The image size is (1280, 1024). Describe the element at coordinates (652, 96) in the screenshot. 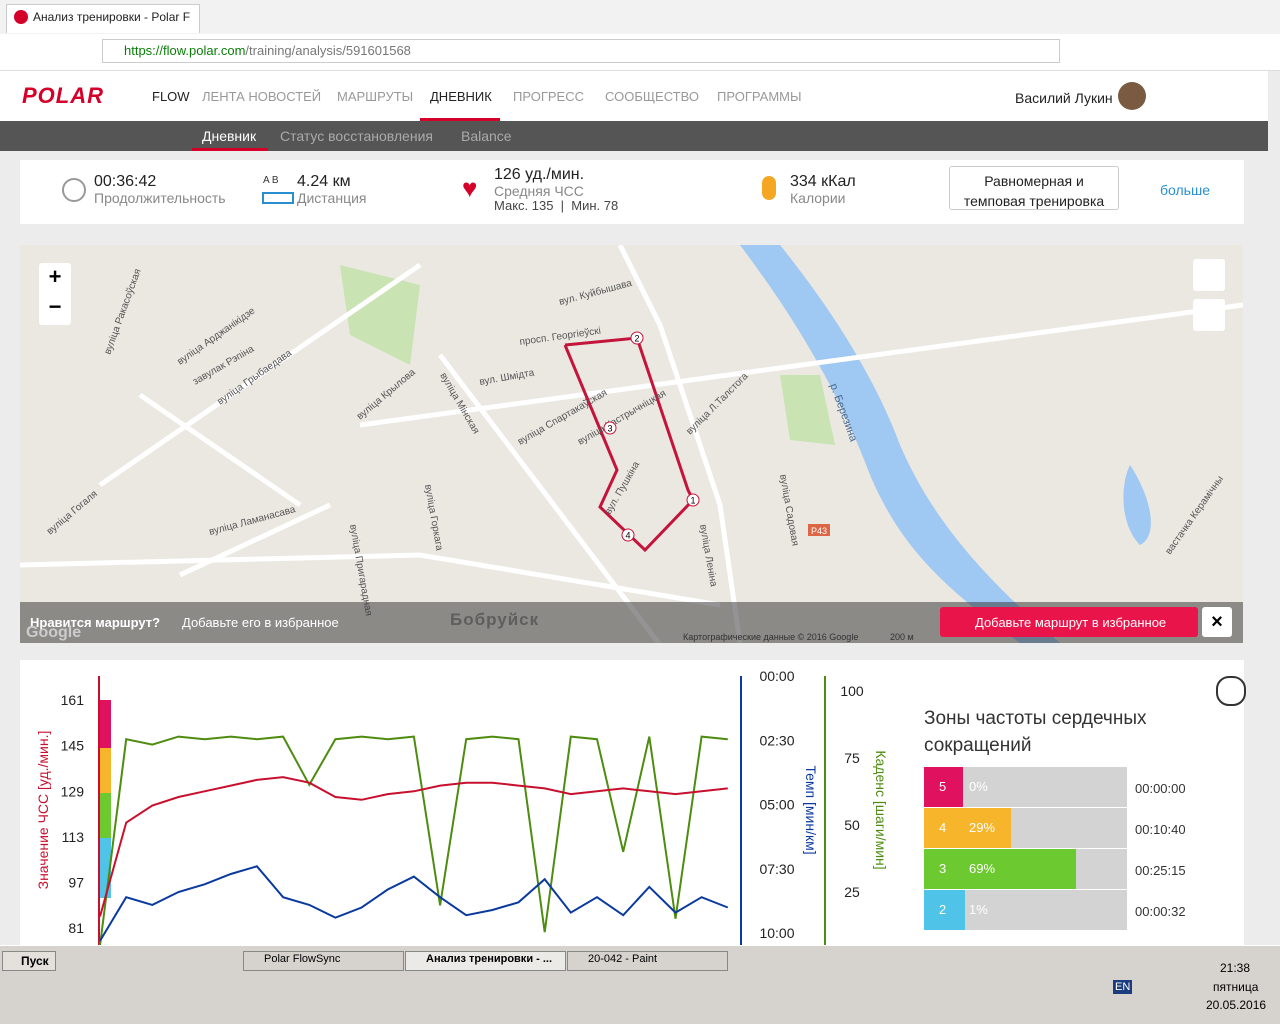

I see `nav-item: СООБЩЕСТВО` at that location.